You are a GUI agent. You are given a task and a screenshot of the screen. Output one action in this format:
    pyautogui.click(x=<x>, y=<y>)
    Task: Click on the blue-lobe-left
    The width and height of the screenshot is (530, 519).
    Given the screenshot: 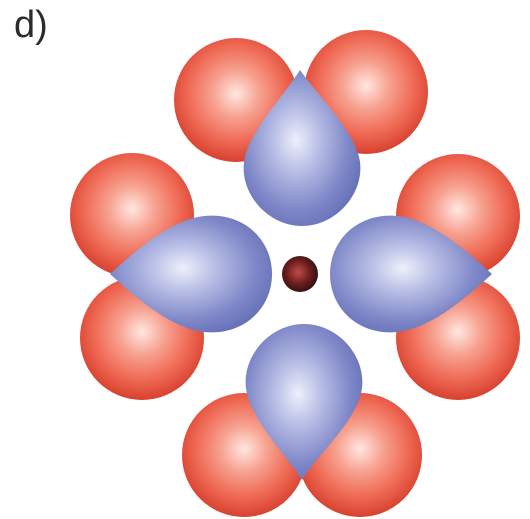 What is the action you would take?
    pyautogui.click(x=191, y=274)
    